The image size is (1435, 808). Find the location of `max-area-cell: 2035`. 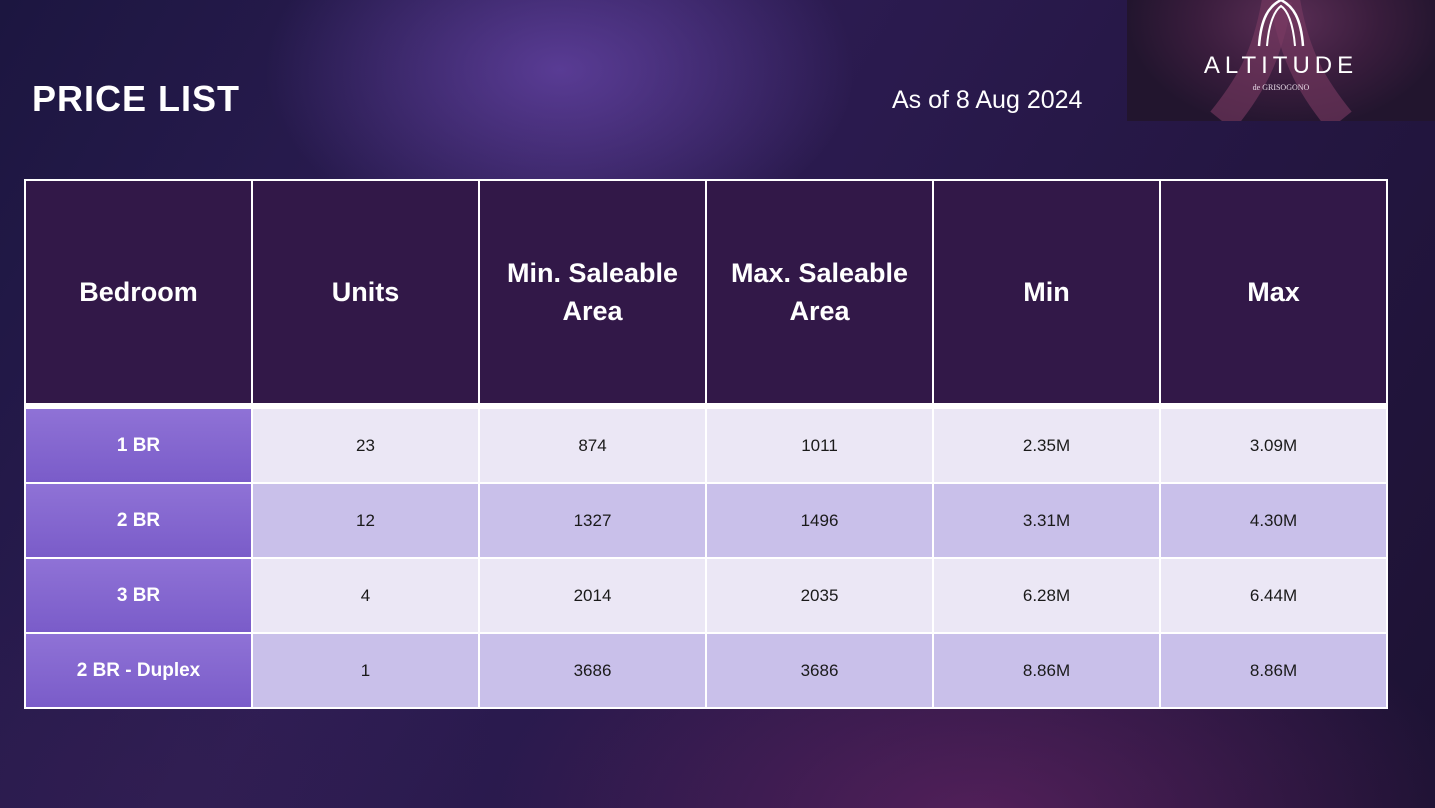

max-area-cell: 2035 is located at coordinates (819, 595).